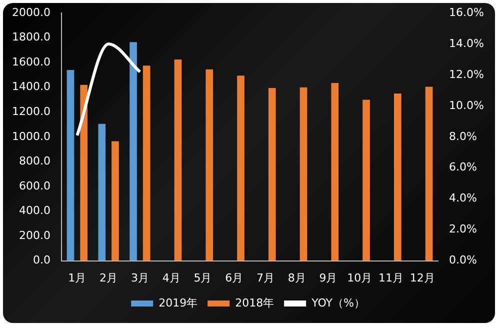 This screenshot has height=328, width=500. Describe the element at coordinates (466, 43) in the screenshot. I see `y2-tick-label: 14.0%` at that location.